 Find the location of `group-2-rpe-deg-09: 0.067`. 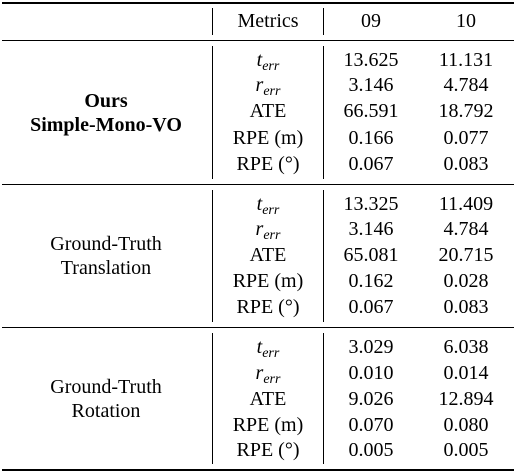

group-2-rpe-deg-09: 0.067 is located at coordinates (371, 307).